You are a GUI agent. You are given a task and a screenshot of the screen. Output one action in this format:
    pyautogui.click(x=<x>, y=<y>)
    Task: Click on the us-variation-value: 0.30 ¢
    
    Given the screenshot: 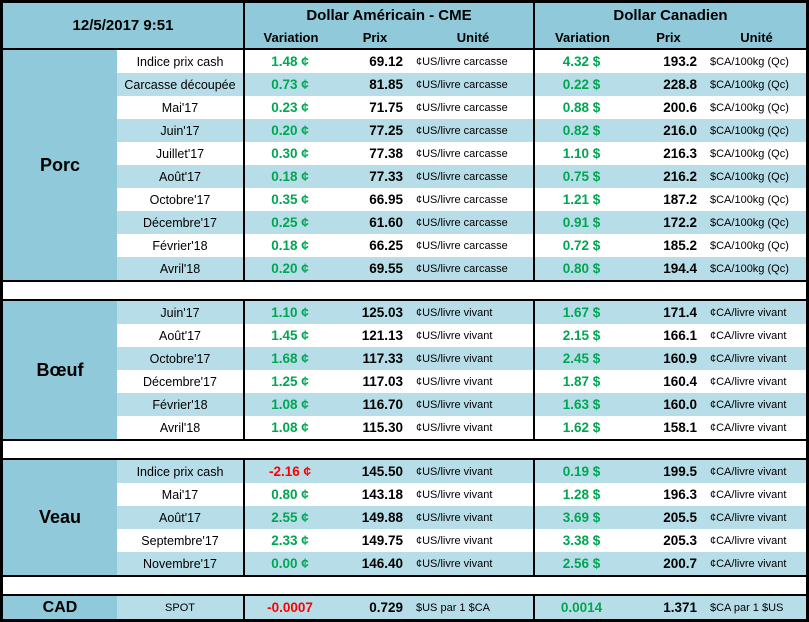 What is the action you would take?
    pyautogui.click(x=289, y=153)
    